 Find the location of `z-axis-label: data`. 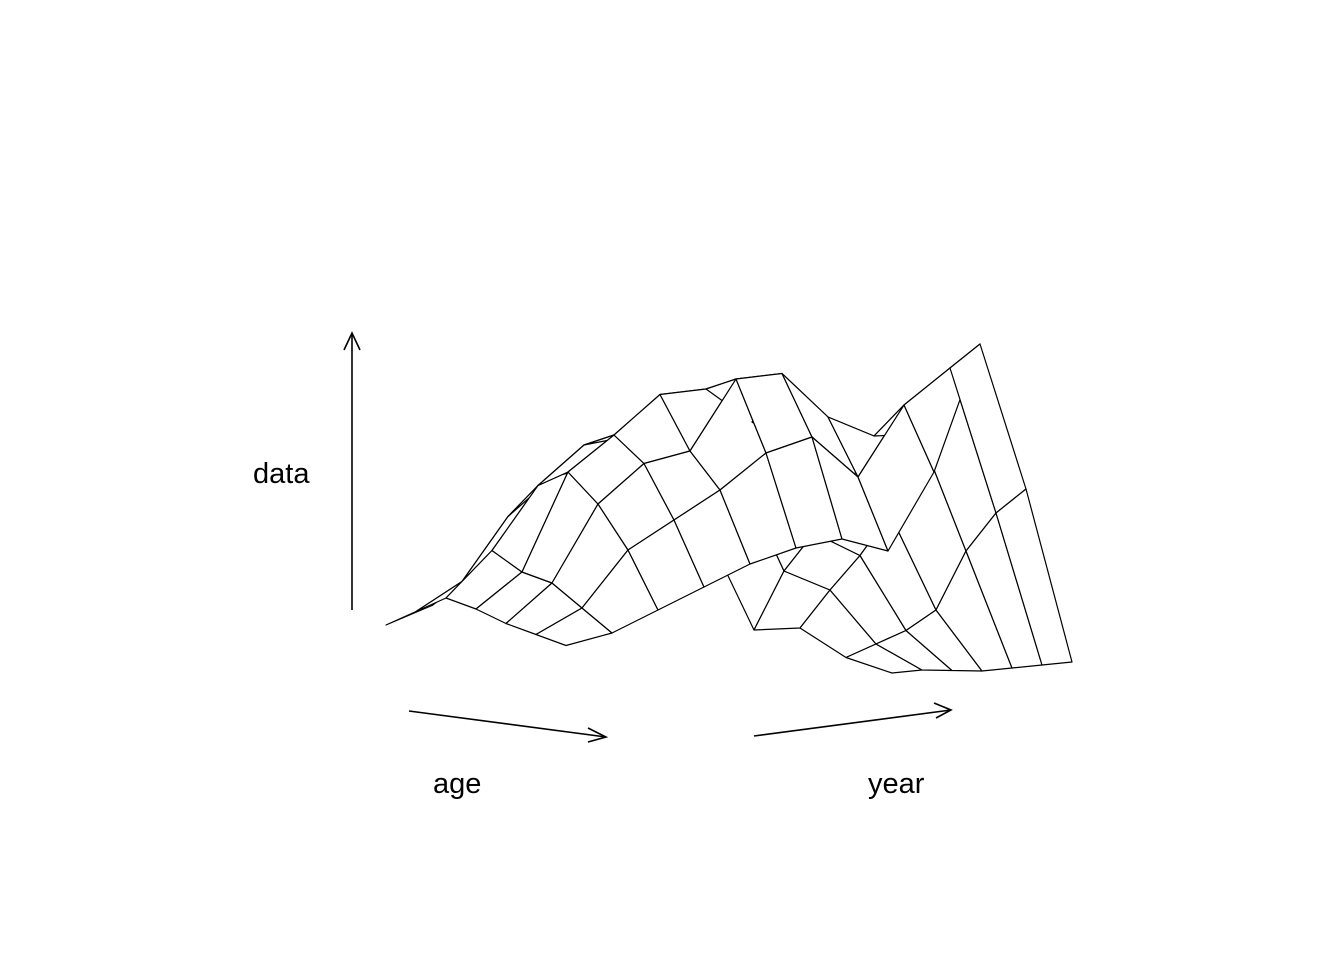

z-axis-label: data is located at coordinates (281, 474).